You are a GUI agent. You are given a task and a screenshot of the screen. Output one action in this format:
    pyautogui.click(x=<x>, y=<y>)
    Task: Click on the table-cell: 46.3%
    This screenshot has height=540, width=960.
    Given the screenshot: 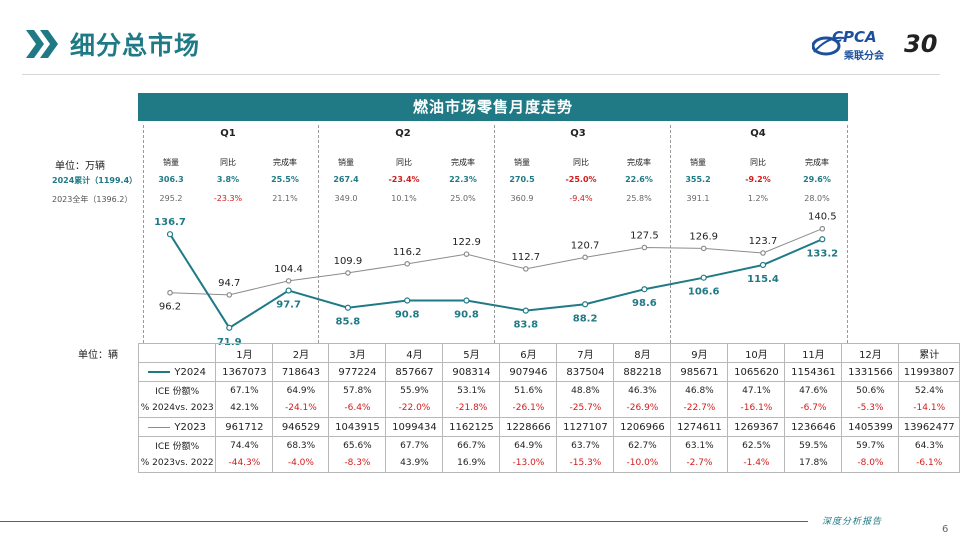 What is the action you would take?
    pyautogui.click(x=642, y=390)
    